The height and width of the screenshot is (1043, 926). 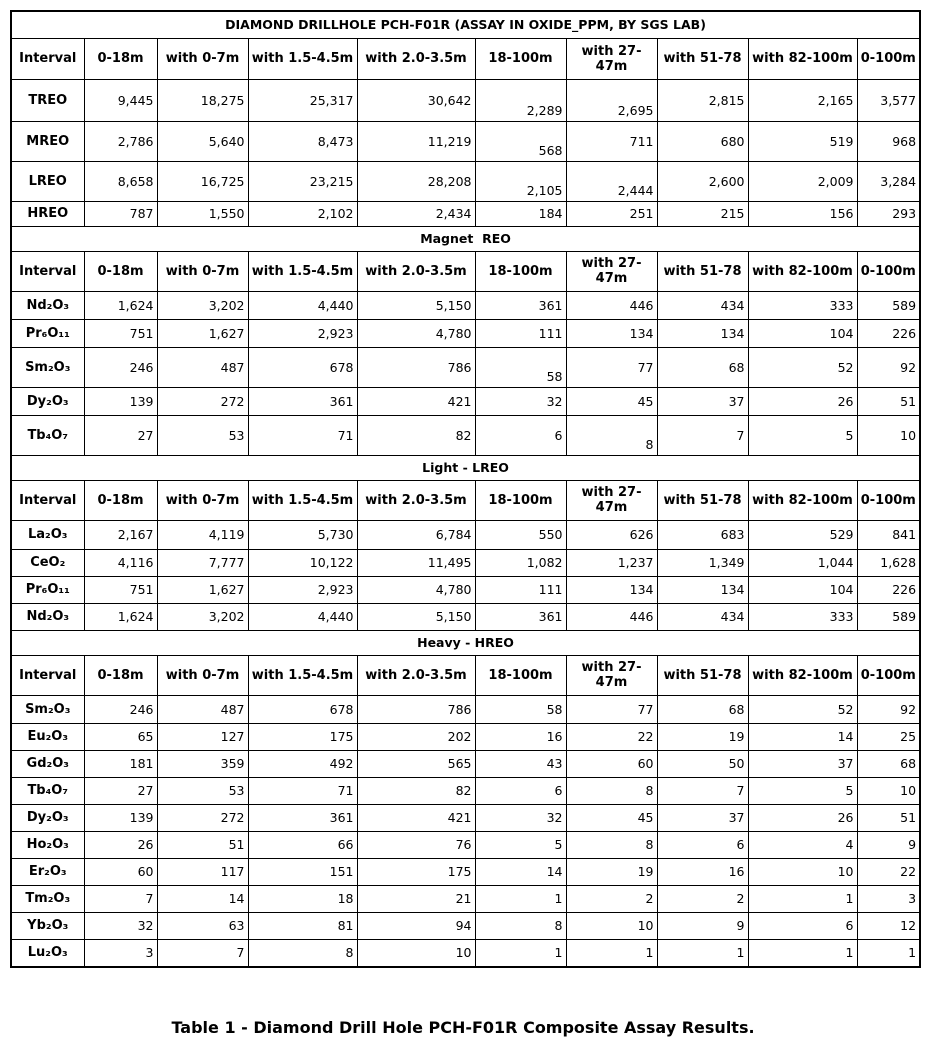 What do you see at coordinates (120, 213) in the screenshot?
I see `cell-value: 787` at bounding box center [120, 213].